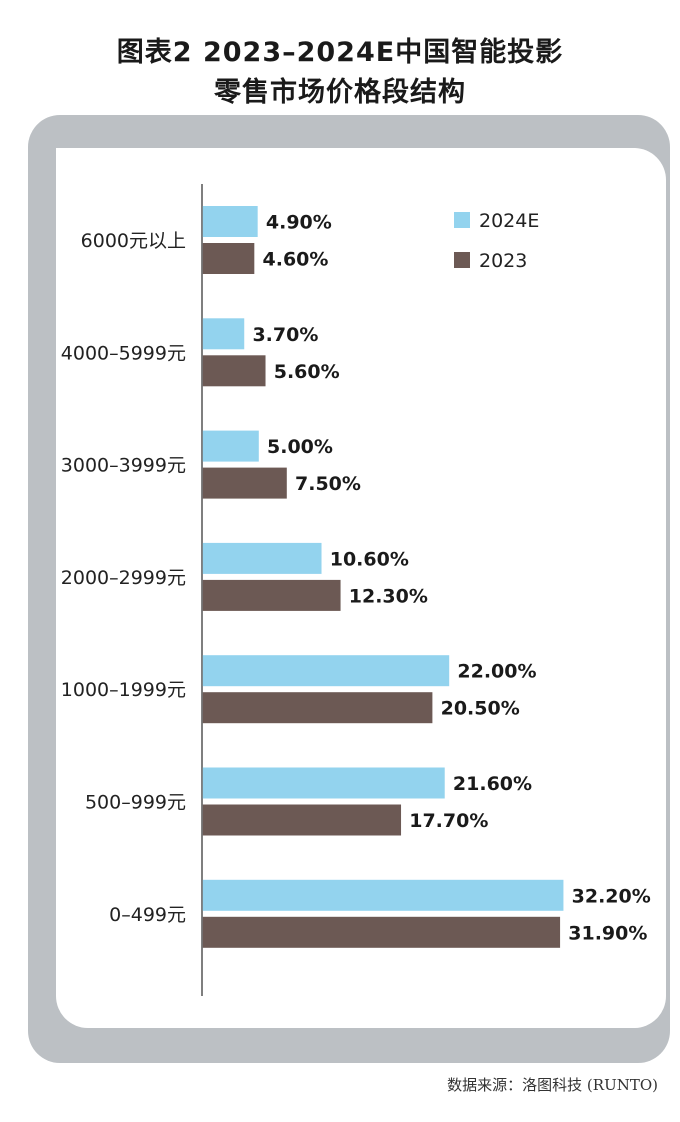 The image size is (680, 1122). What do you see at coordinates (462, 220) in the screenshot?
I see `legend-swatch-2024e` at bounding box center [462, 220].